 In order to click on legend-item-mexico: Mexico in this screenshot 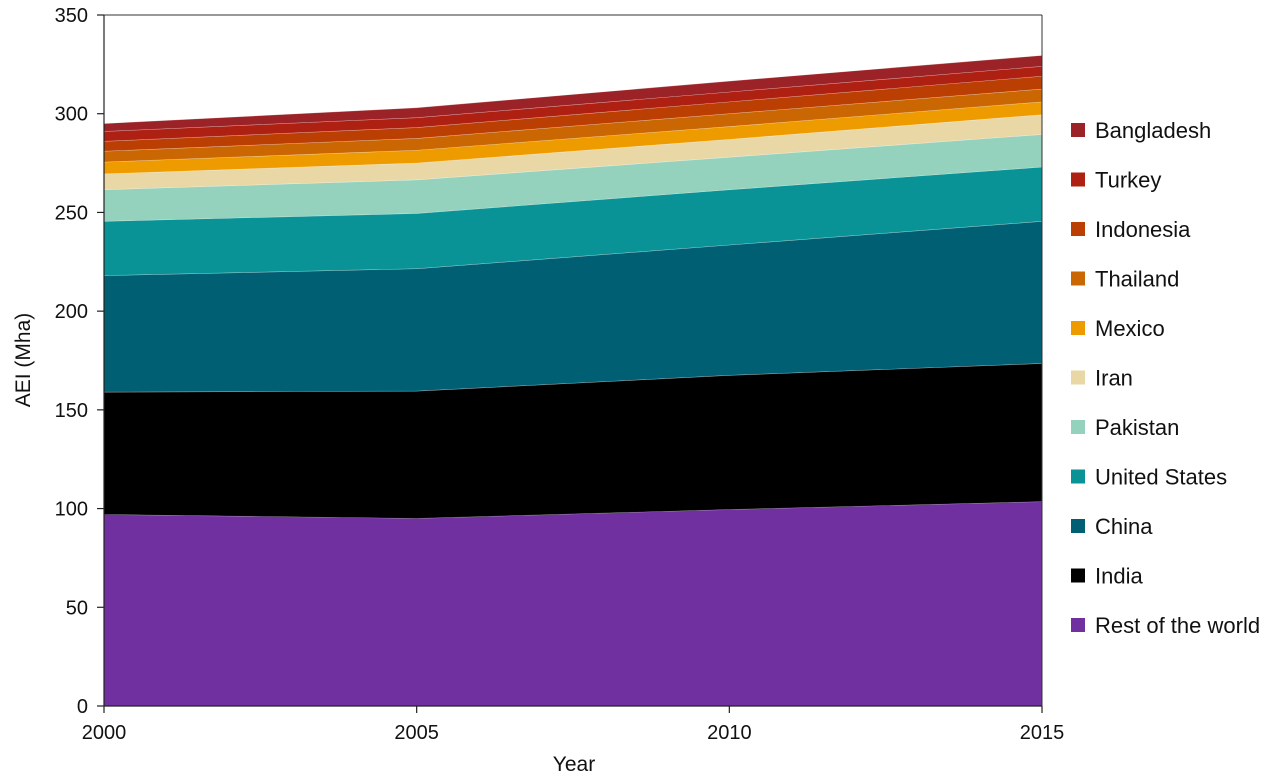, I will do `click(1118, 328)`.